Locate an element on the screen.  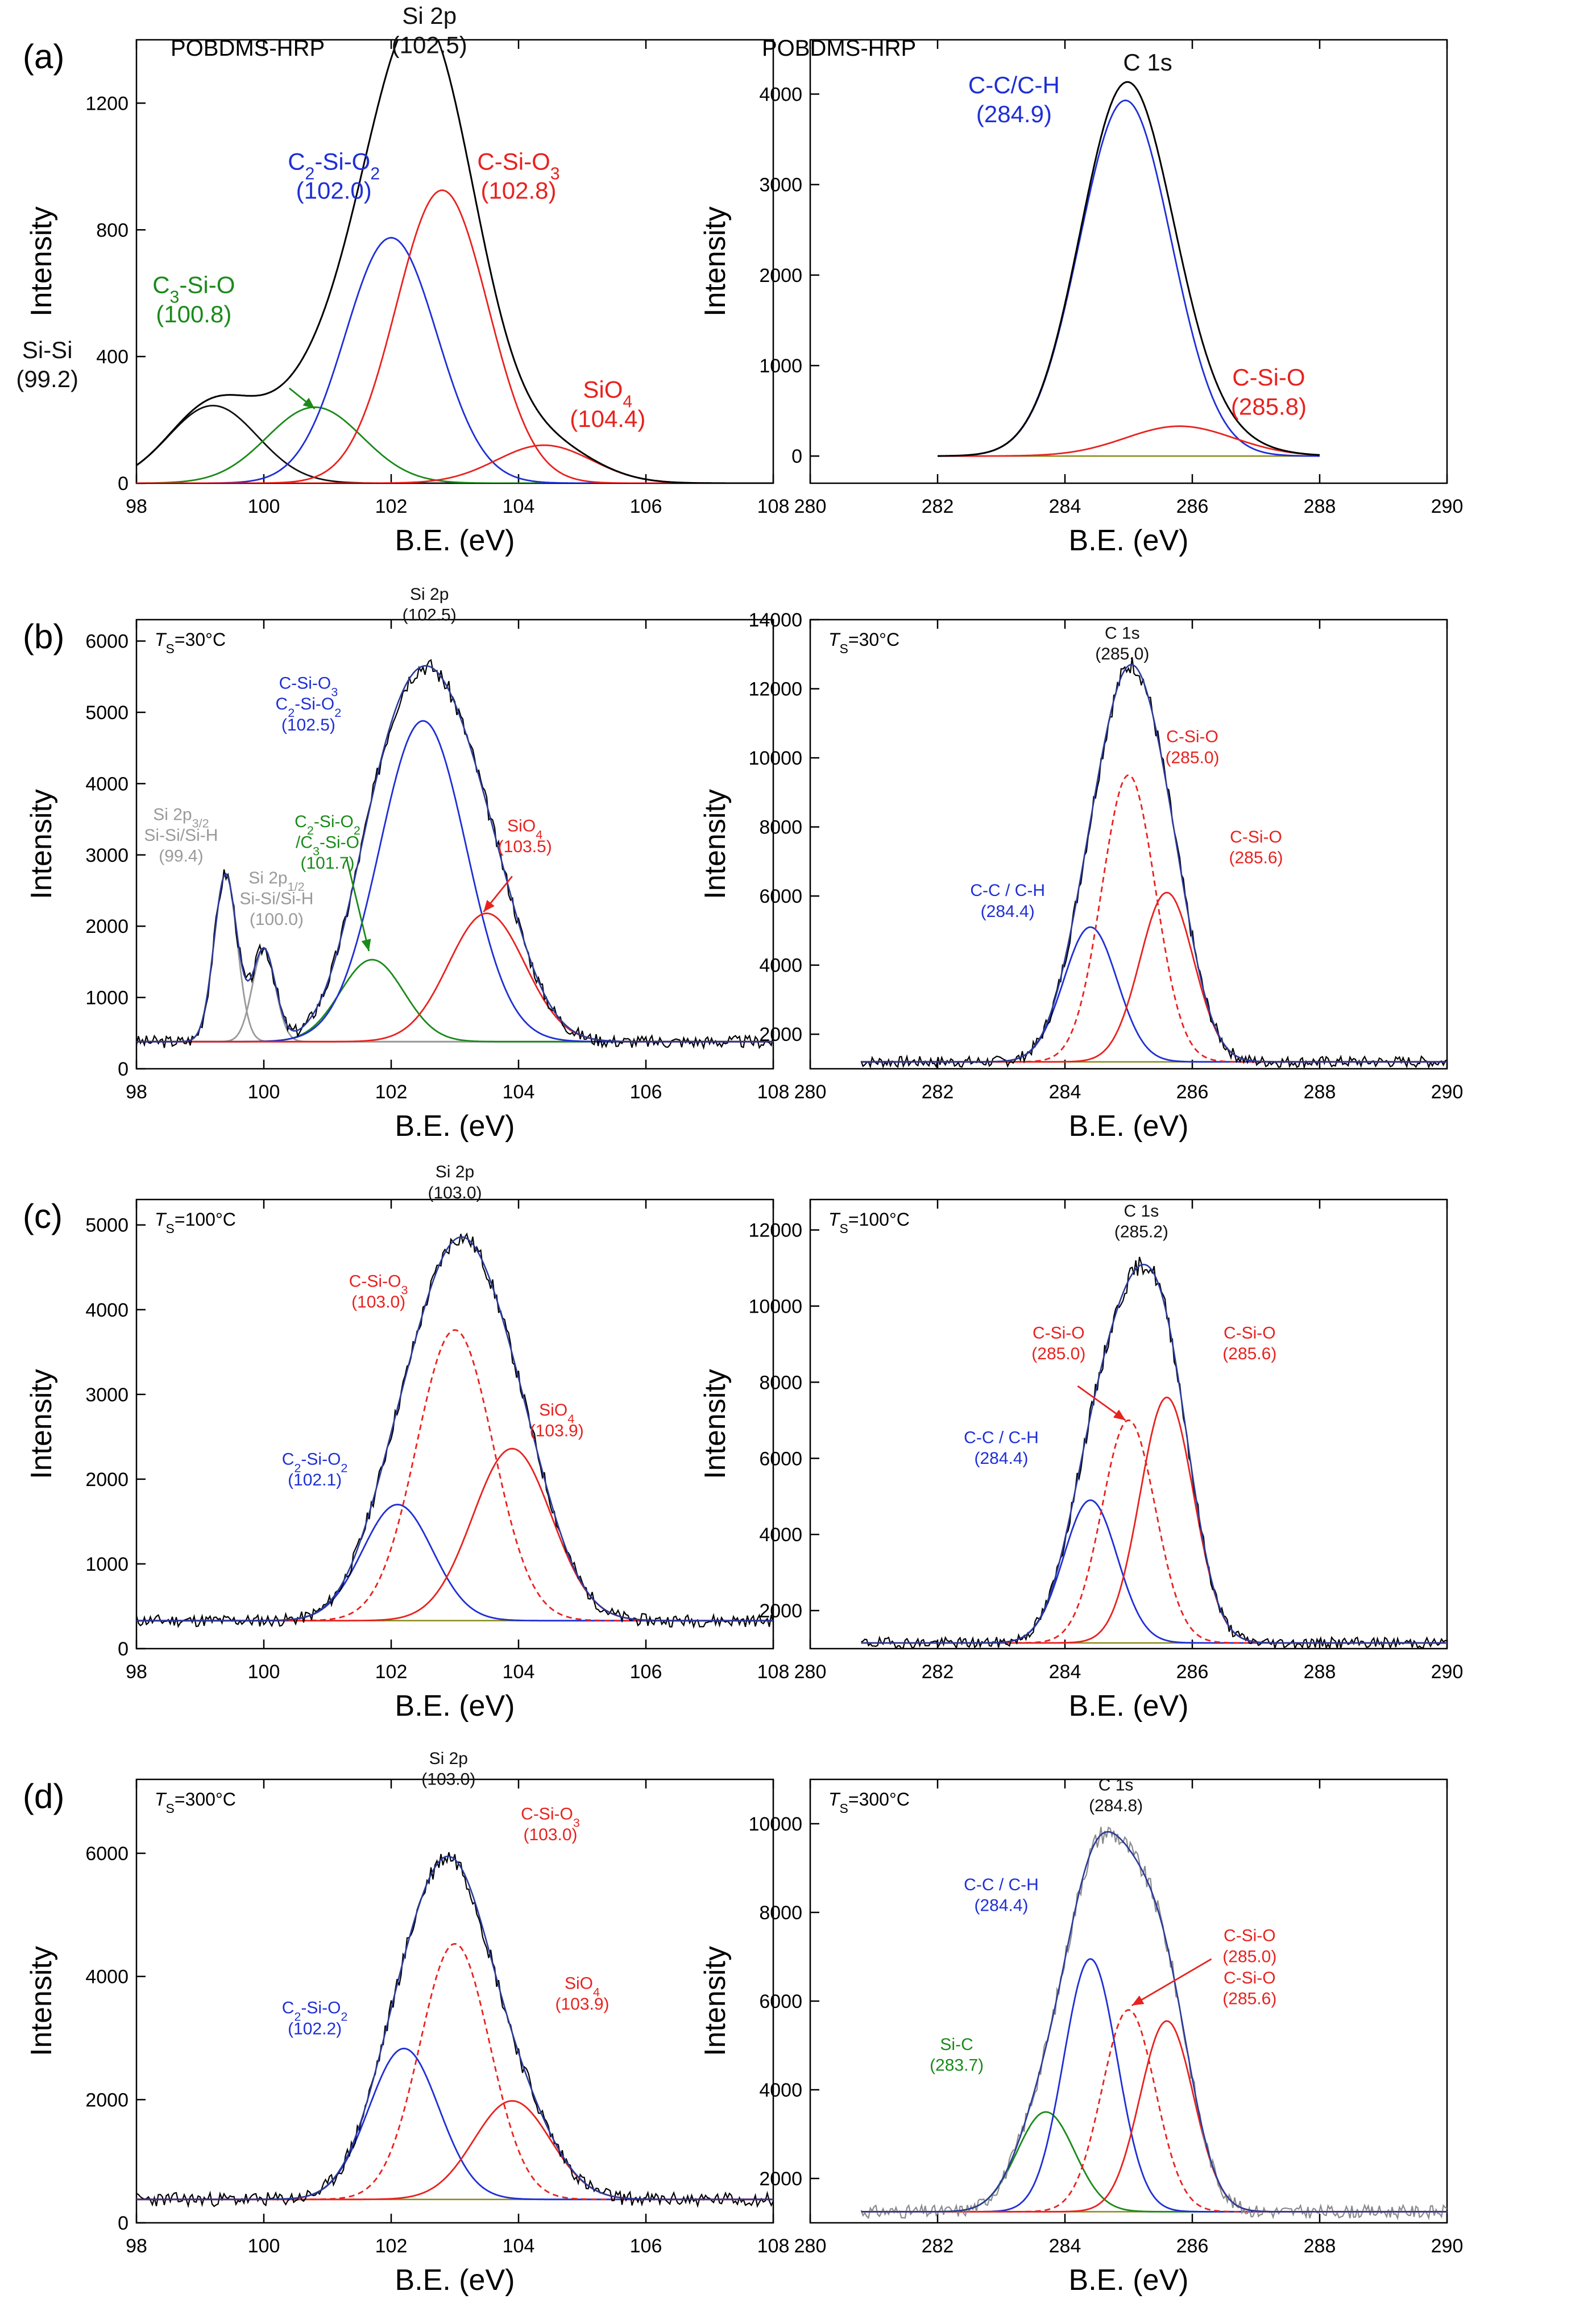
peak-annotation: (104.4) is located at coordinates (607, 418).